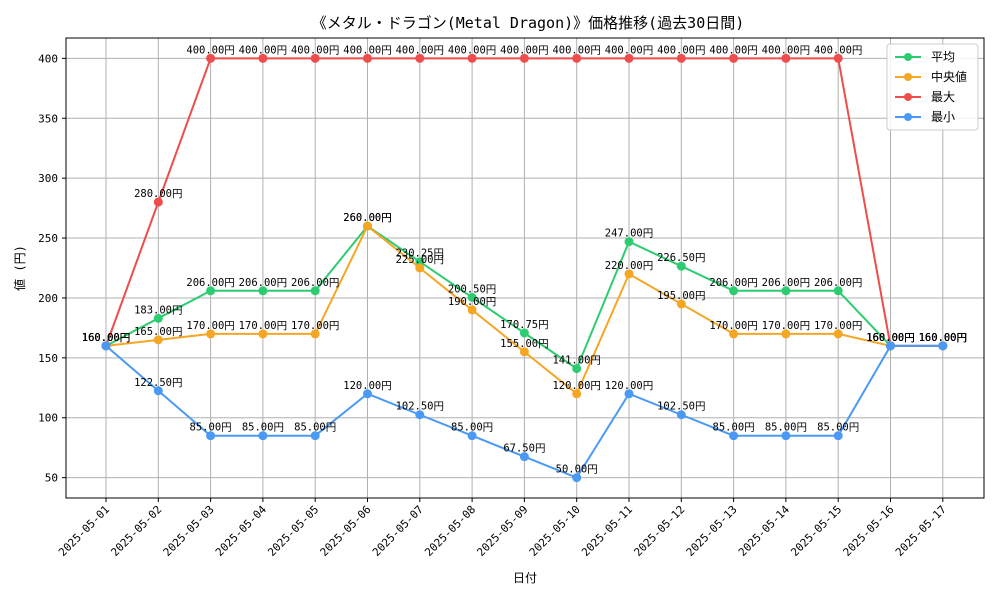  Describe the element at coordinates (84, 531) in the screenshot. I see `x-tick-label: 2025-05-01` at that location.